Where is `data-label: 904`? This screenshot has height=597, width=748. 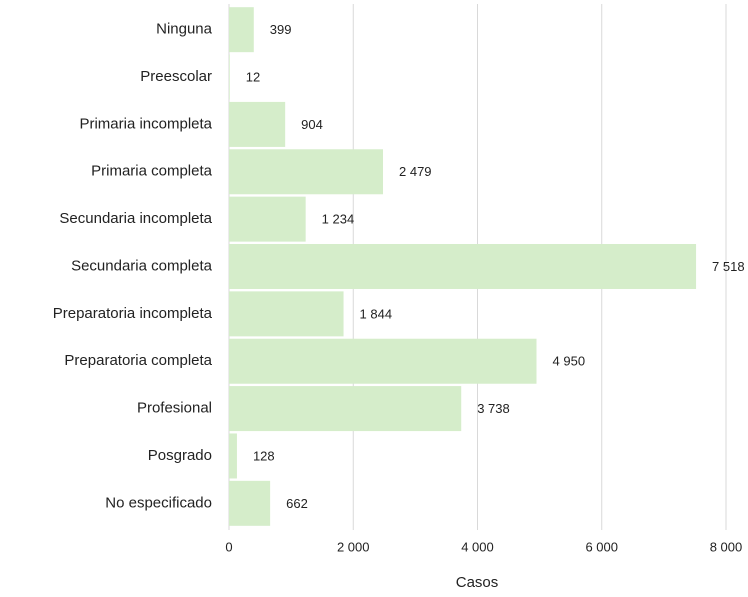 data-label: 904 is located at coordinates (312, 124).